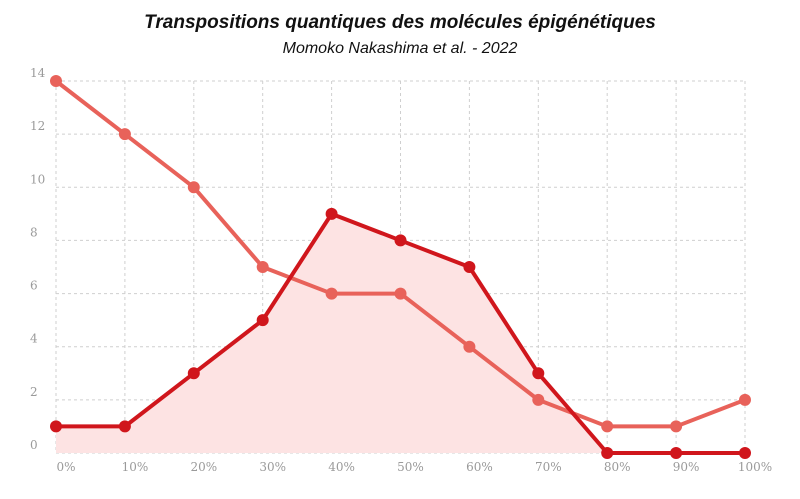 This screenshot has width=800, height=499. I want to click on x-tick-label: 0%, so click(65, 467).